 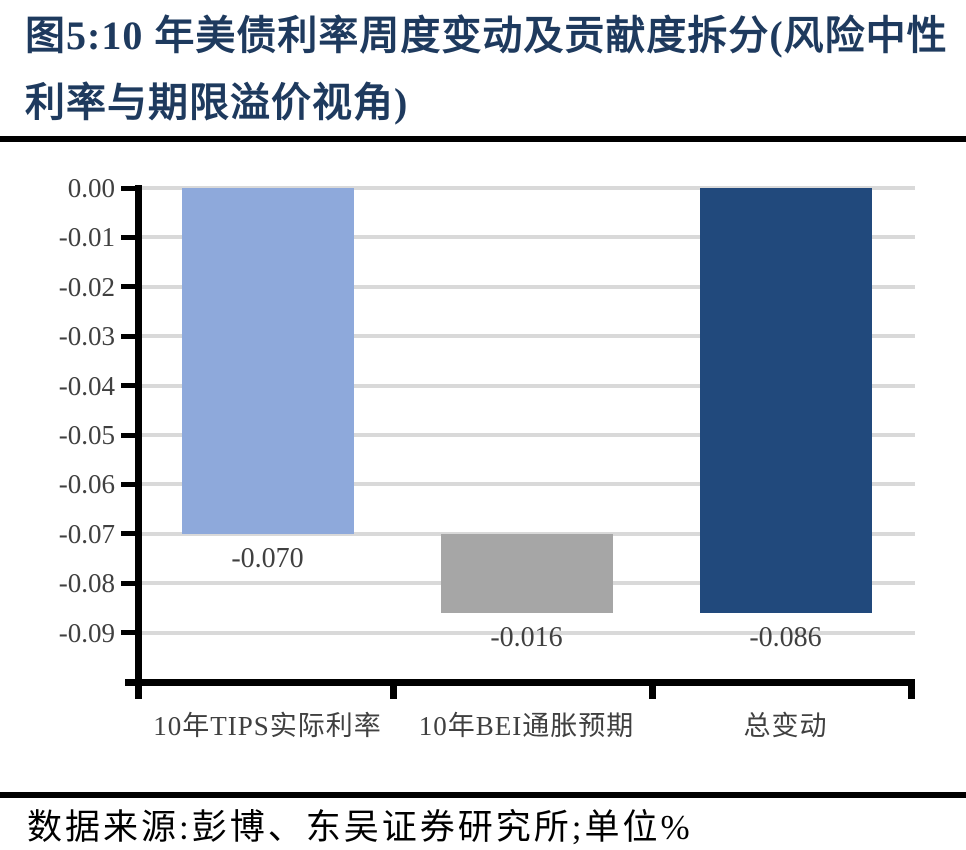 What do you see at coordinates (526, 726) in the screenshot?
I see `x-axis-label: 10年BEI通胀预期` at bounding box center [526, 726].